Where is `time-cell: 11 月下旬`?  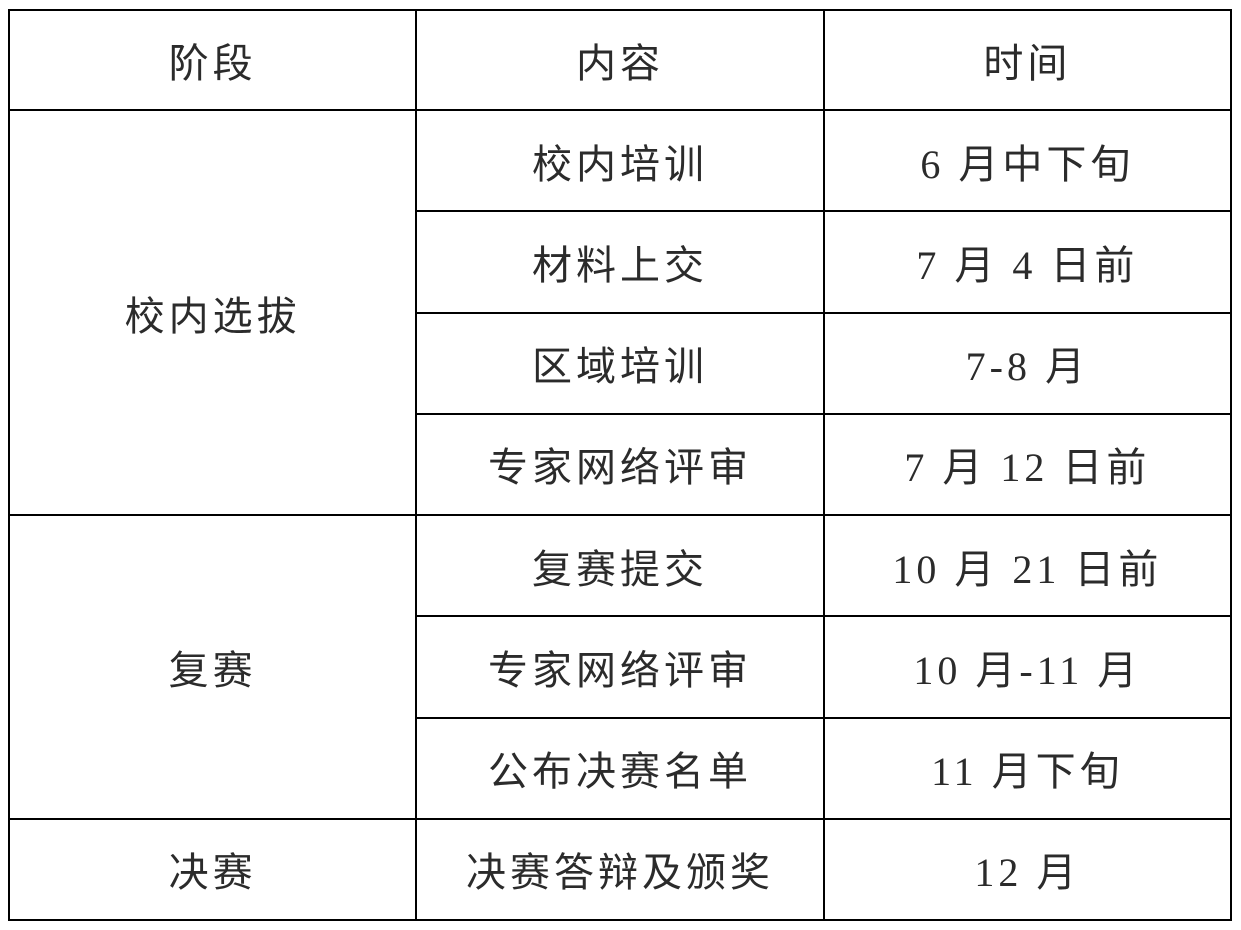
time-cell: 11 月下旬 is located at coordinates (1027, 768).